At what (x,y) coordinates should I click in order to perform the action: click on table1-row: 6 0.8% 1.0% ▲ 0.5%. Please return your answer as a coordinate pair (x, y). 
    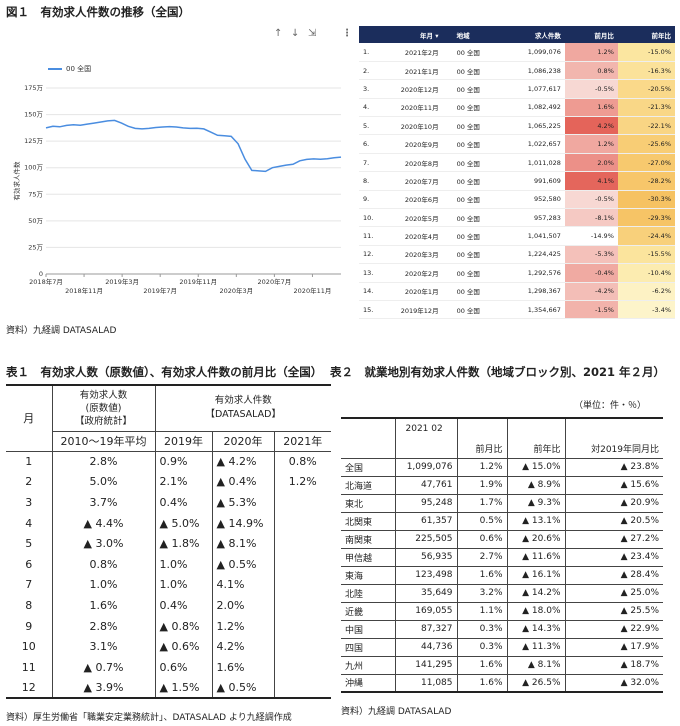
    Looking at the image, I should click on (168, 564).